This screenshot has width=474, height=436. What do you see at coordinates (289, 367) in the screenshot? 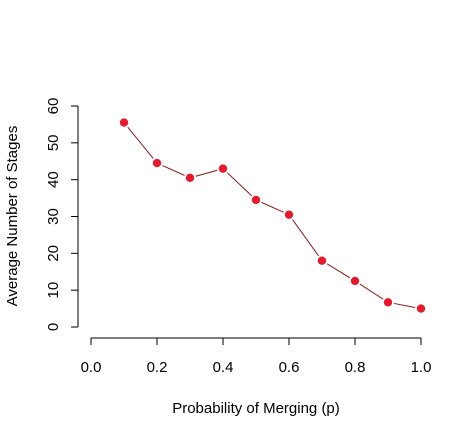
I see `x-tick-label: 0.6` at bounding box center [289, 367].